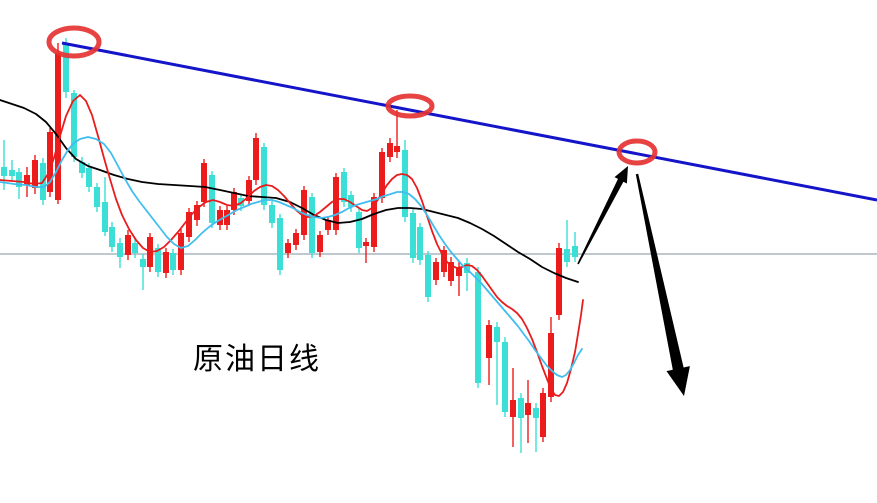 This screenshot has height=503, width=877. Describe the element at coordinates (257, 359) in the screenshot. I see `chart-title-label: 原油日线` at that location.